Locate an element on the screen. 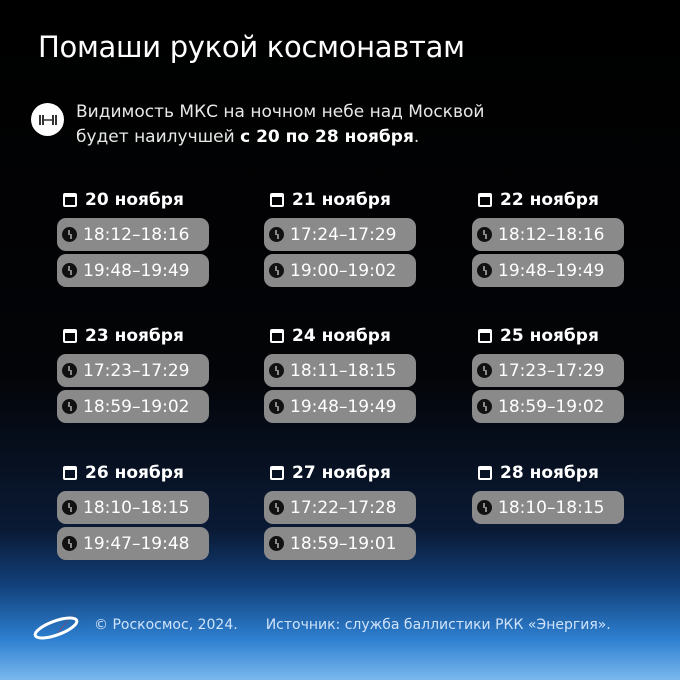  day-card: 23 ноября 17:23–17:29 18:59–19:02 is located at coordinates (133, 375).